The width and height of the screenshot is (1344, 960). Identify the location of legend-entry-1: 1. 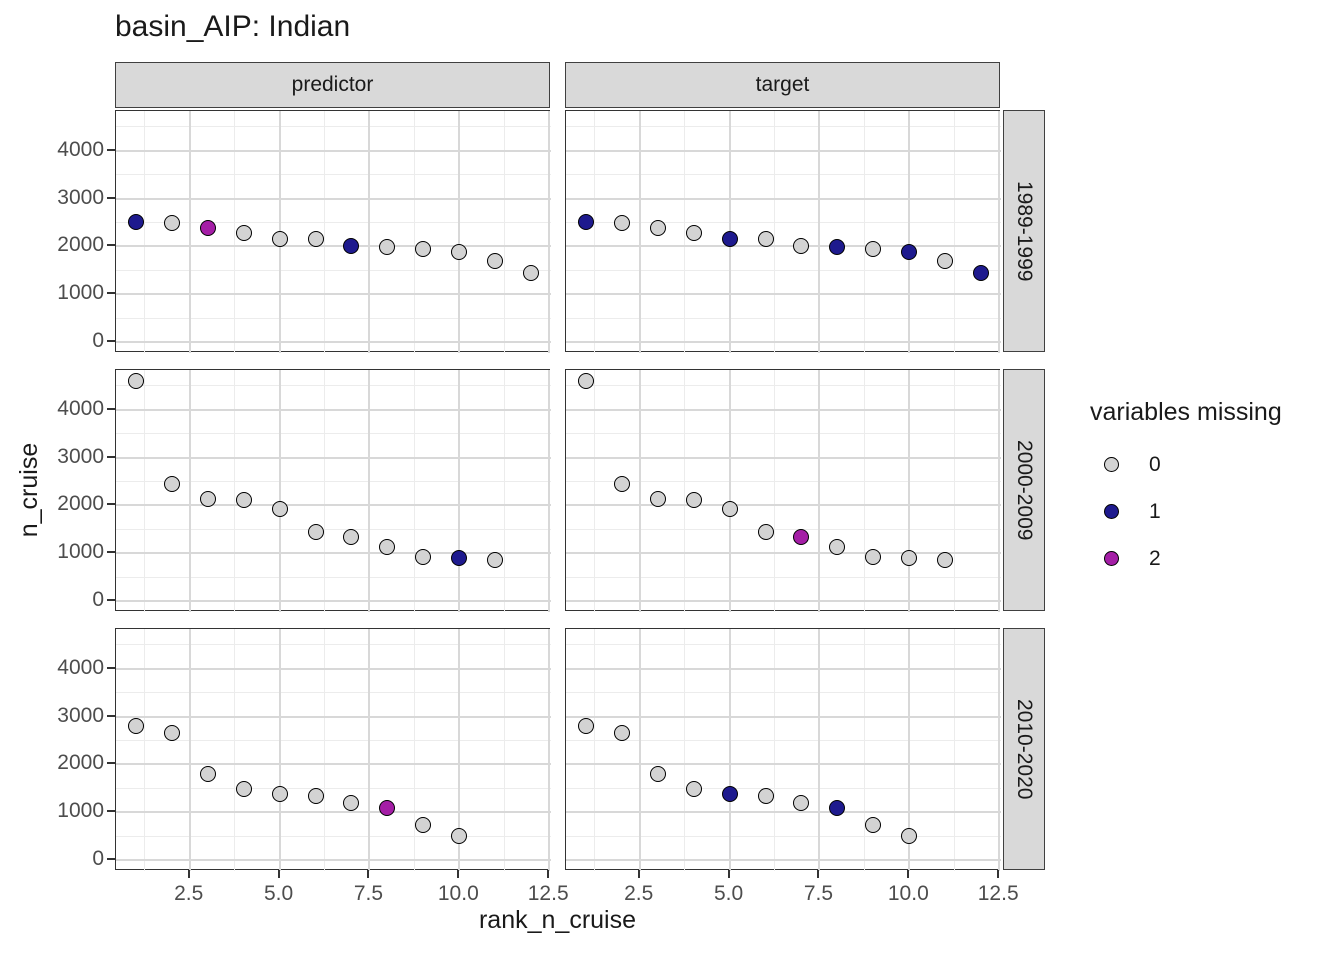
(1215, 511).